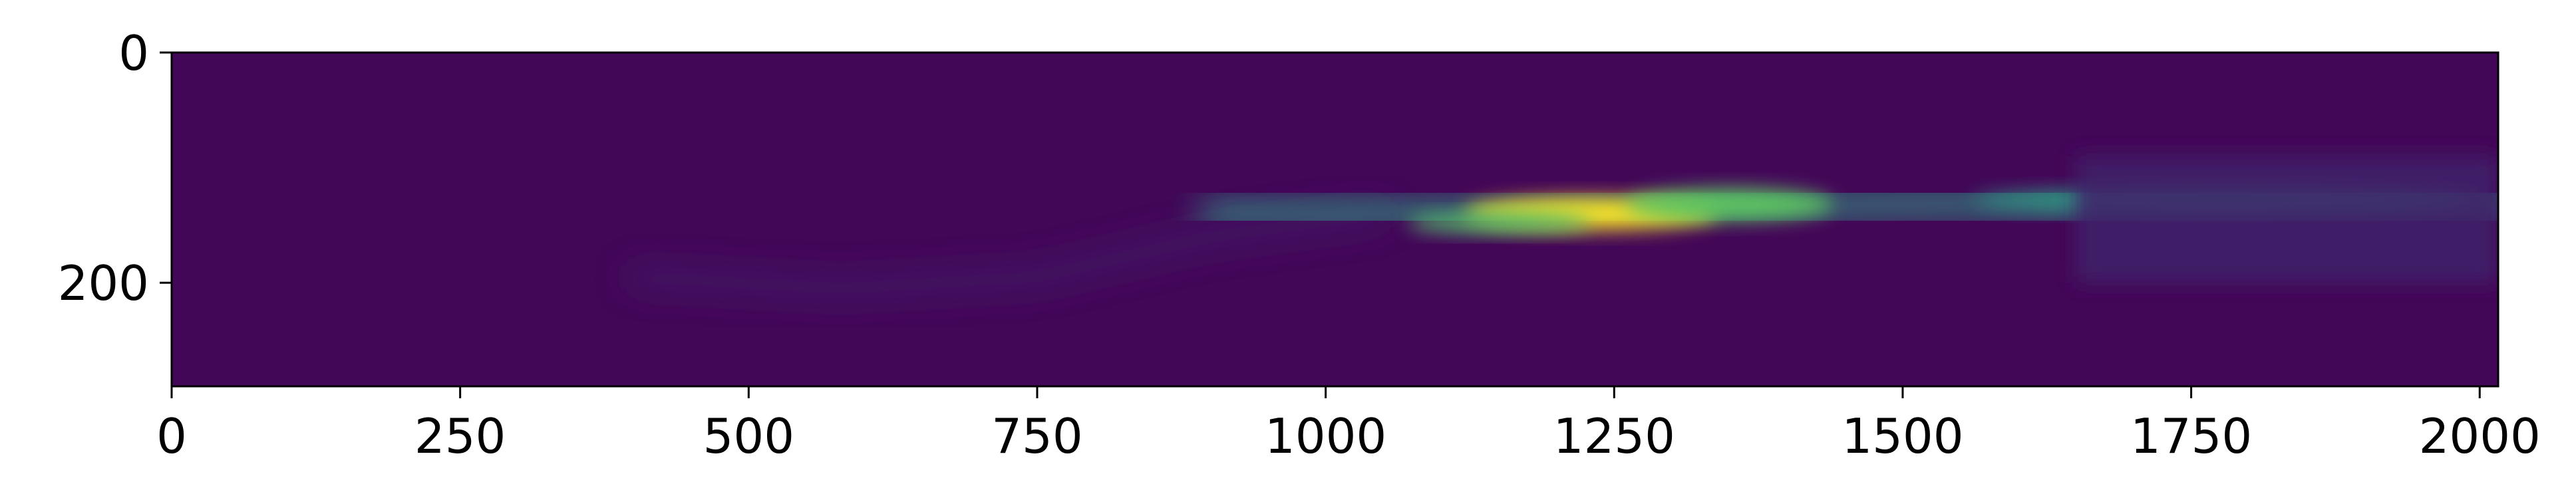 The height and width of the screenshot is (498, 2576). I want to click on y-tick-label: 0, so click(133, 53).